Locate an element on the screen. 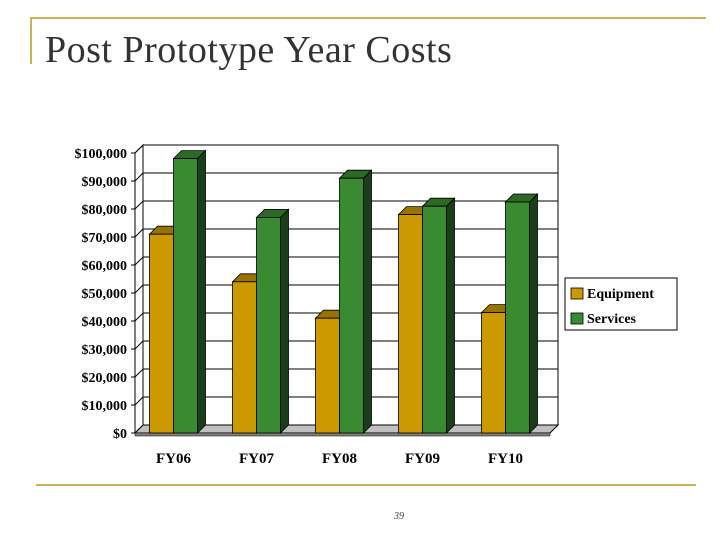  title-left-rule is located at coordinates (31, 40).